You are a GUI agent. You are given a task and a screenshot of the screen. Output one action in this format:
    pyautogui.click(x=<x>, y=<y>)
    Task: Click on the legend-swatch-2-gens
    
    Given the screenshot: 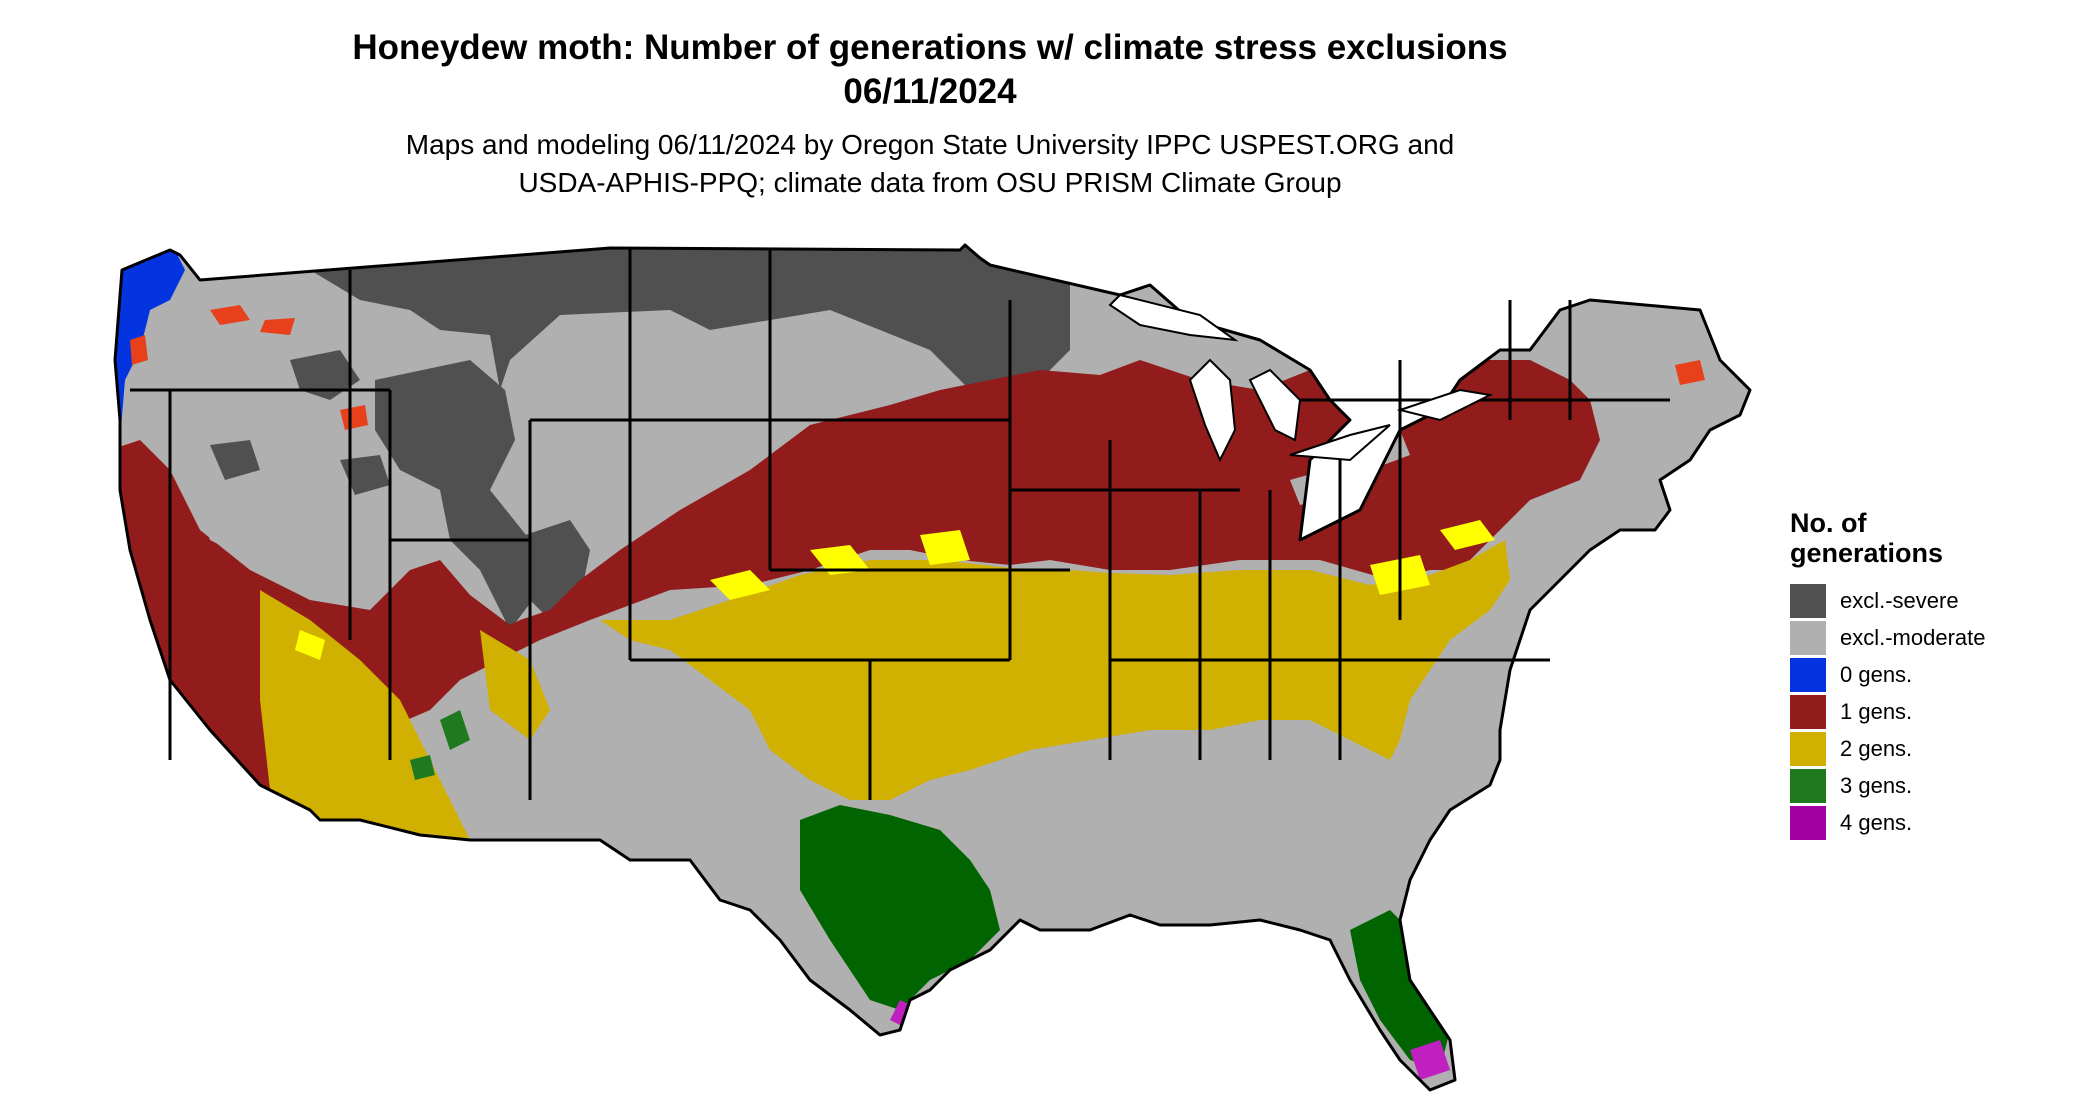 What is the action you would take?
    pyautogui.click(x=1808, y=748)
    